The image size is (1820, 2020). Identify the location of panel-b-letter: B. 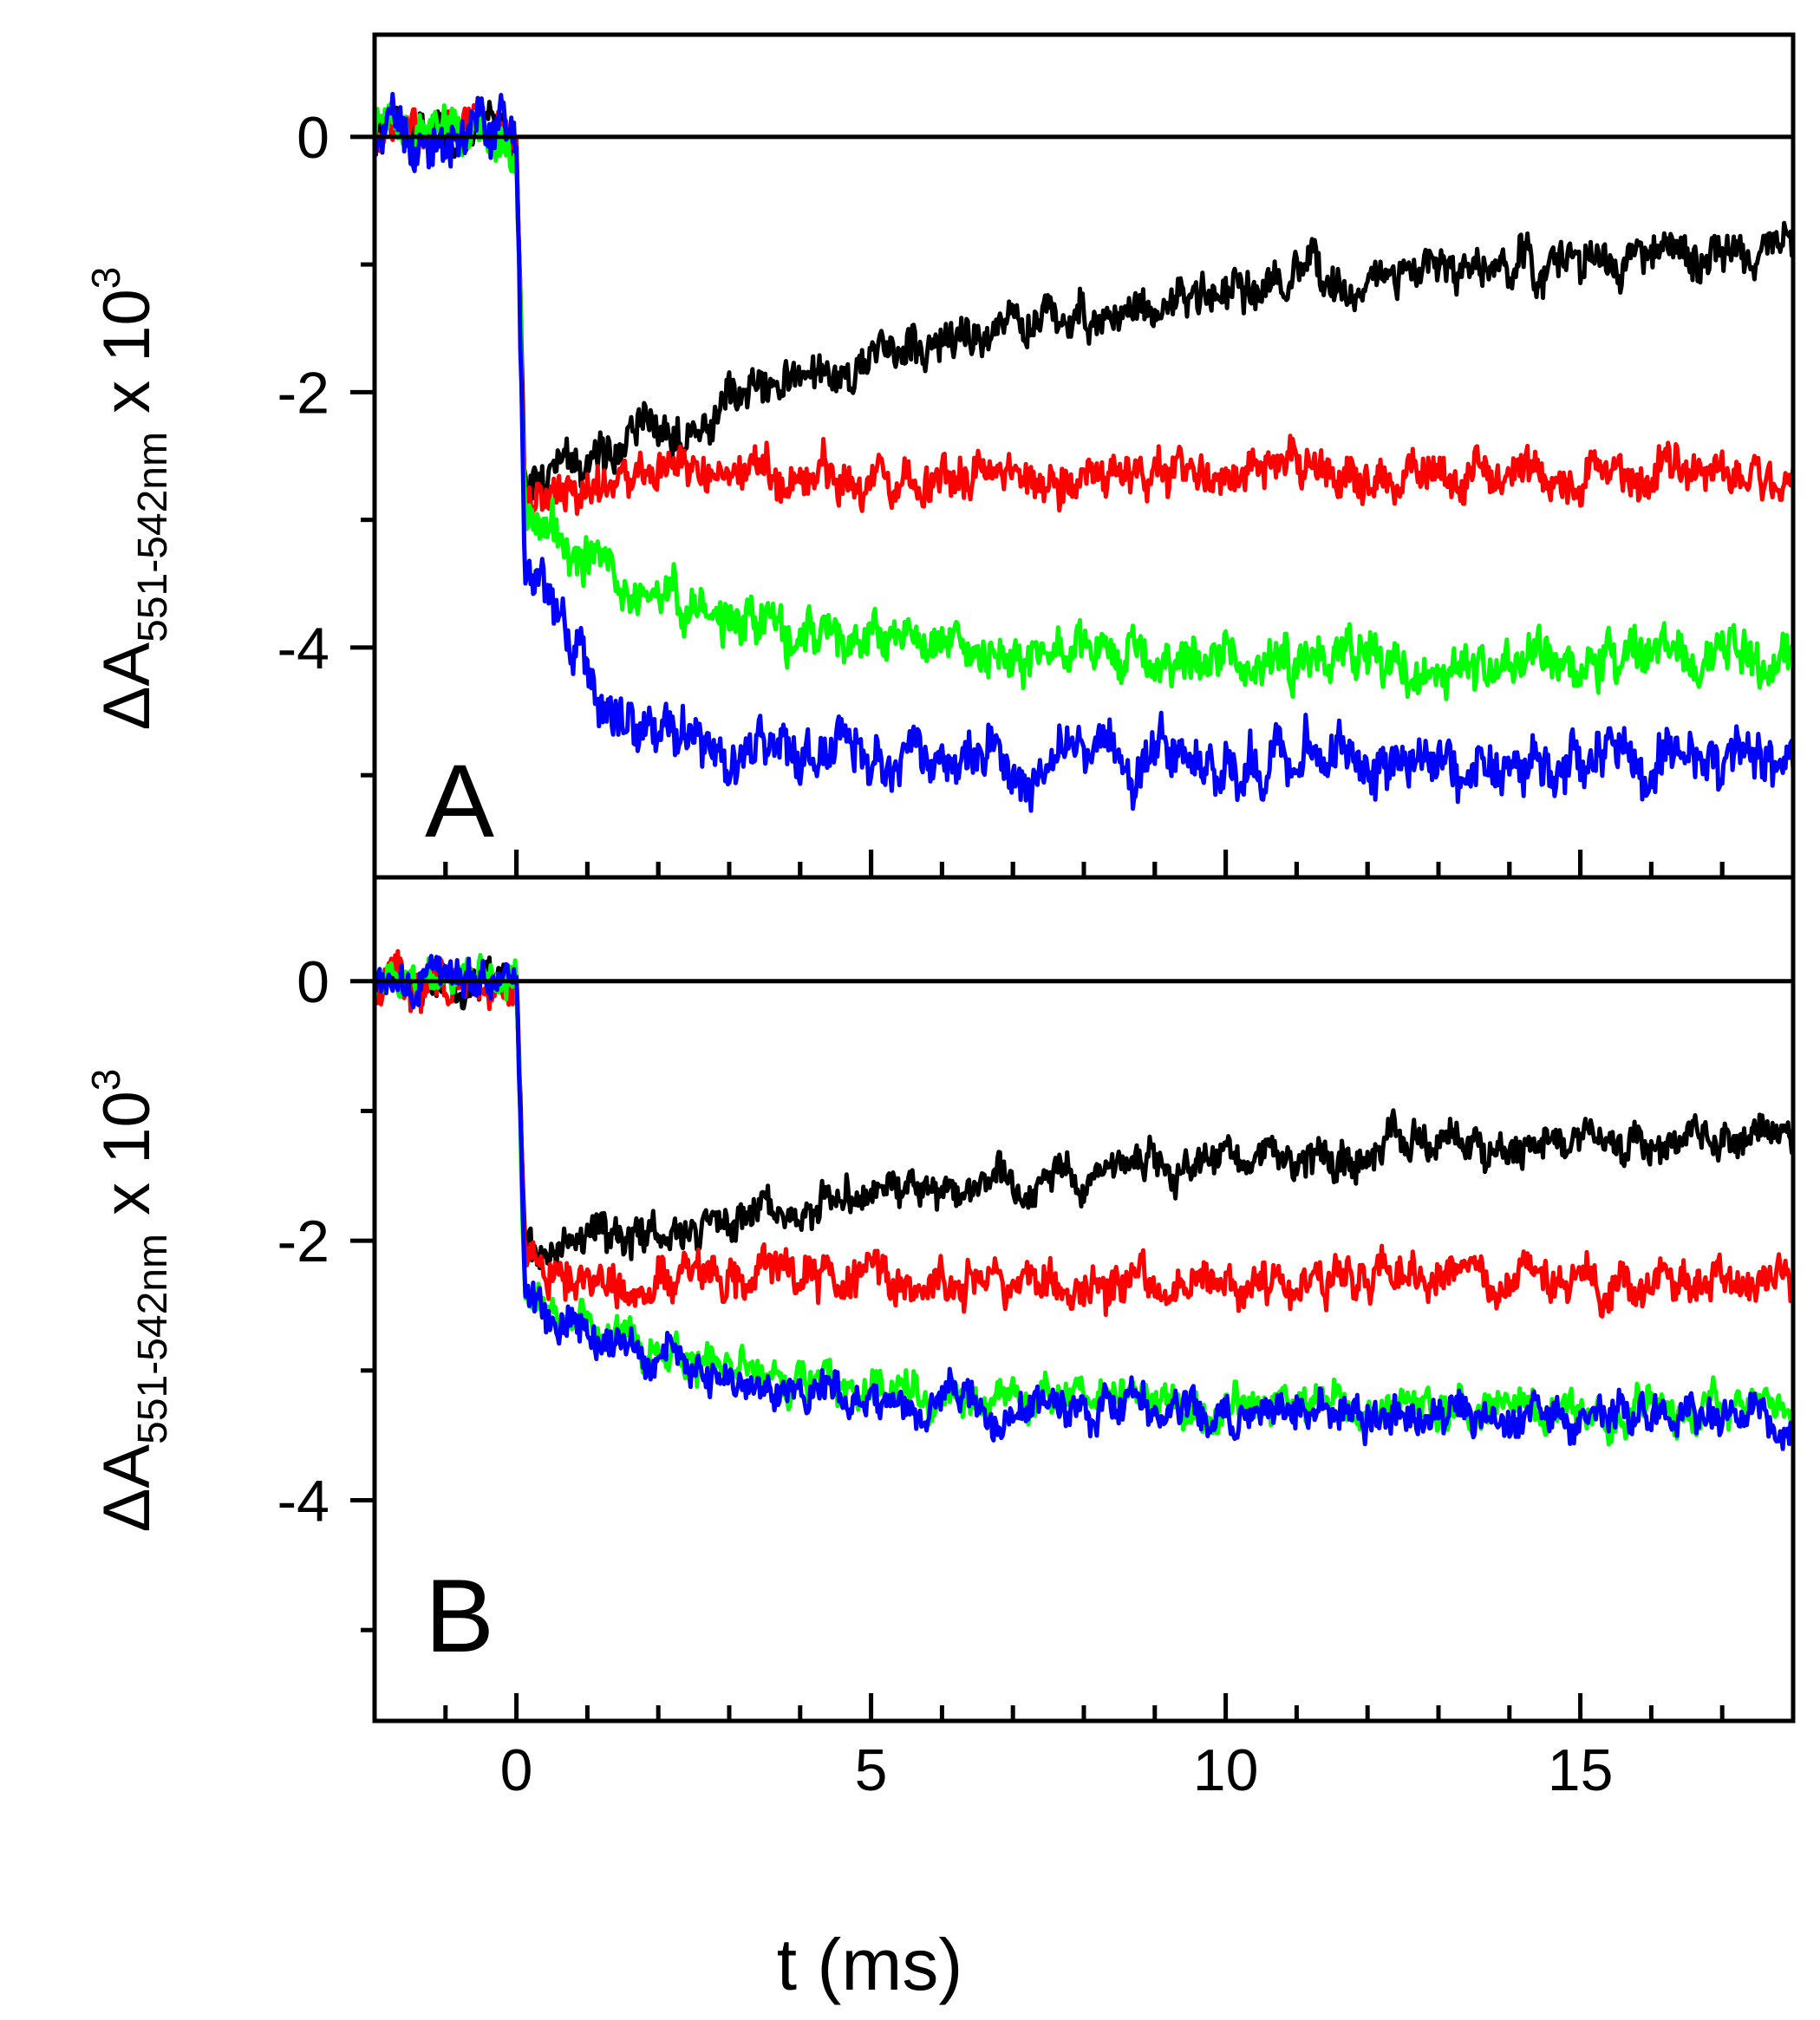
(459, 1616).